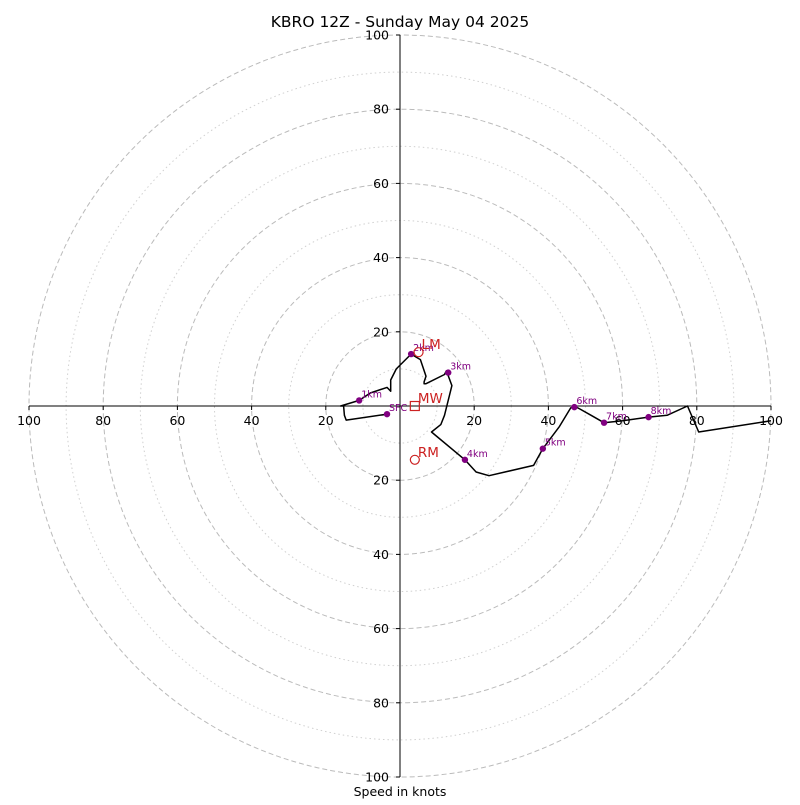  Describe the element at coordinates (460, 367) in the screenshot. I see `height-marker-label: 3km` at that location.